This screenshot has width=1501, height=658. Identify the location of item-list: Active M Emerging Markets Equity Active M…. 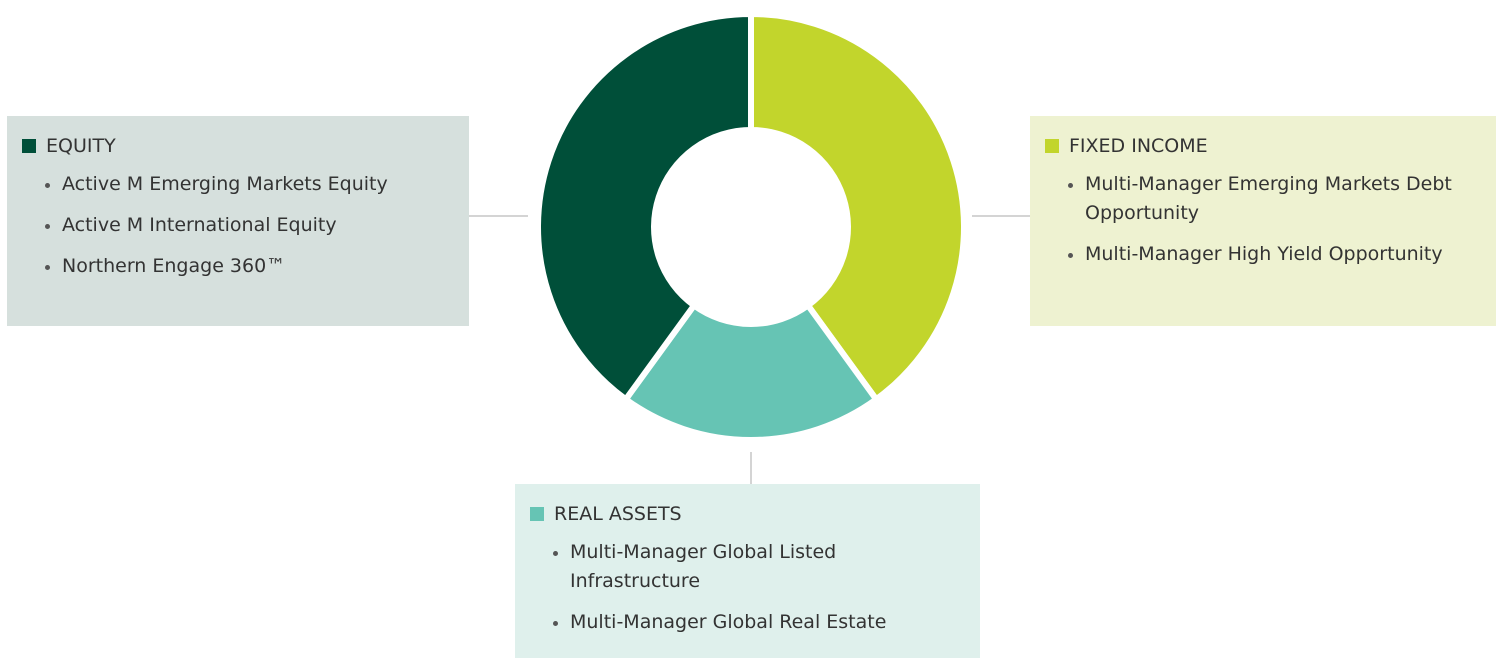
(237, 225).